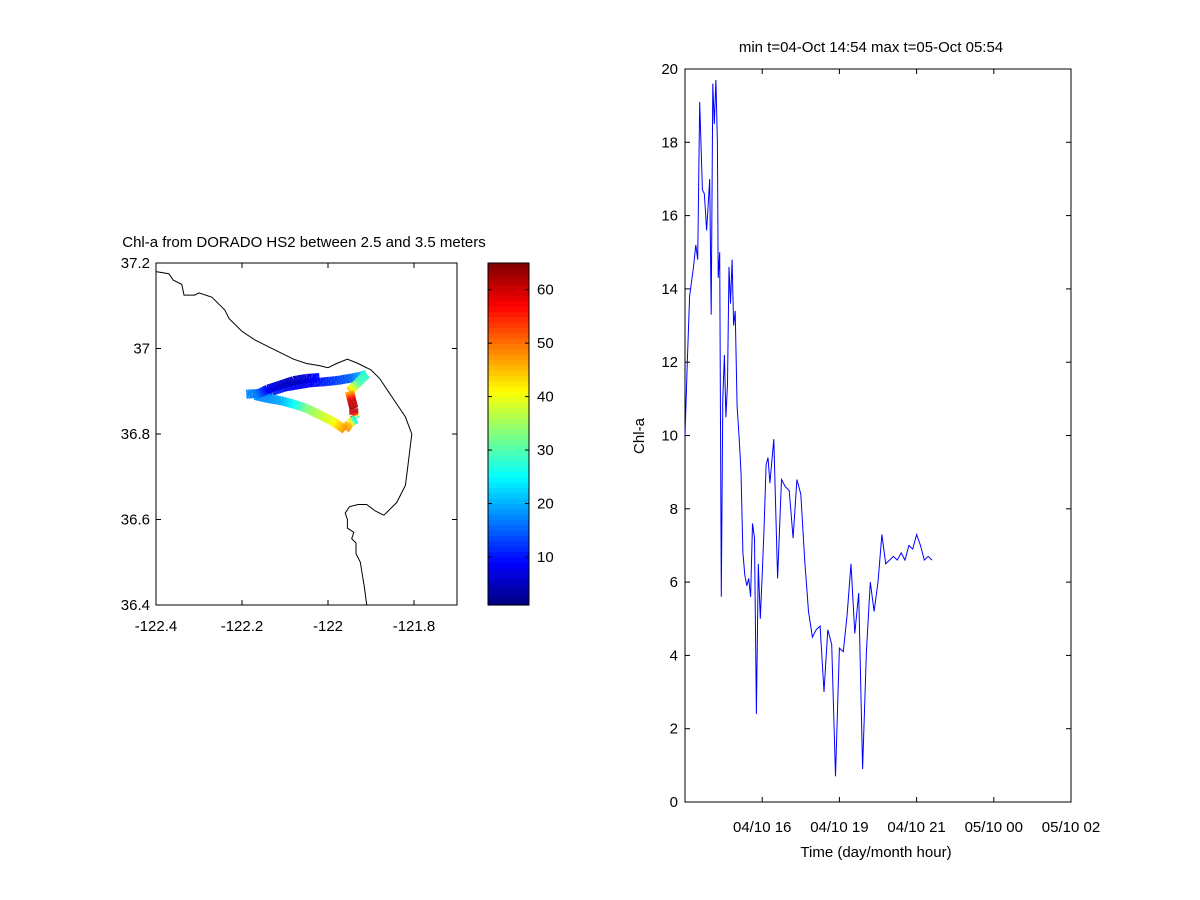  What do you see at coordinates (674, 729) in the screenshot?
I see `chart-y-tick-label: 2` at bounding box center [674, 729].